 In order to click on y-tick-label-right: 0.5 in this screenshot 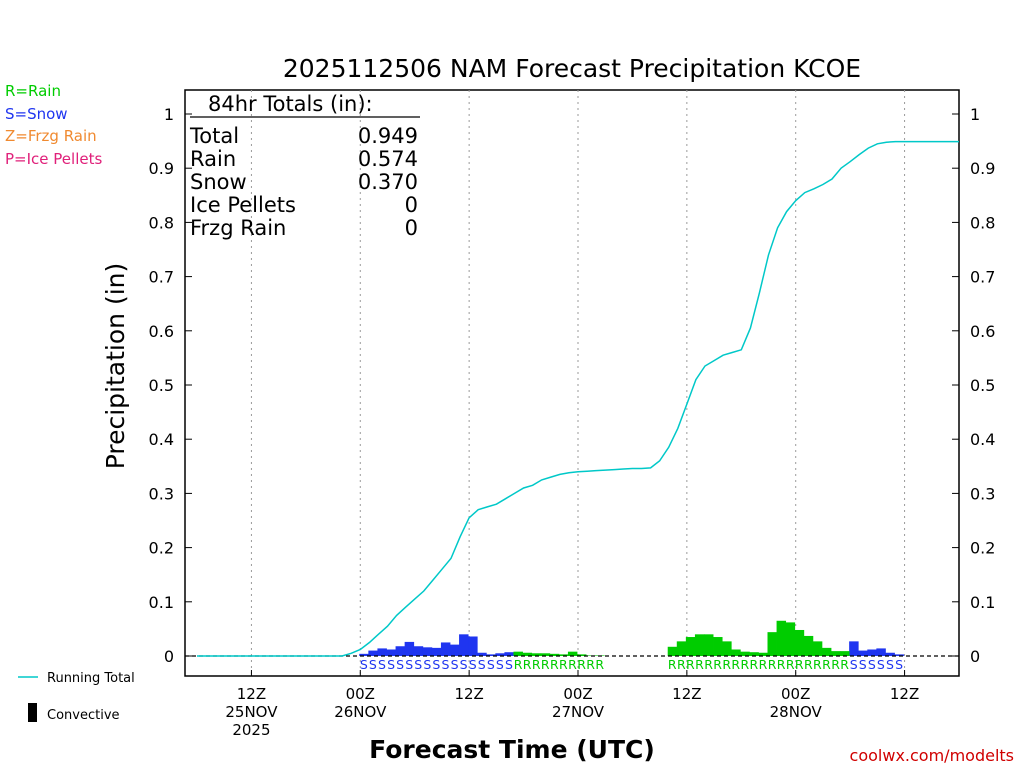, I will do `click(982, 385)`.